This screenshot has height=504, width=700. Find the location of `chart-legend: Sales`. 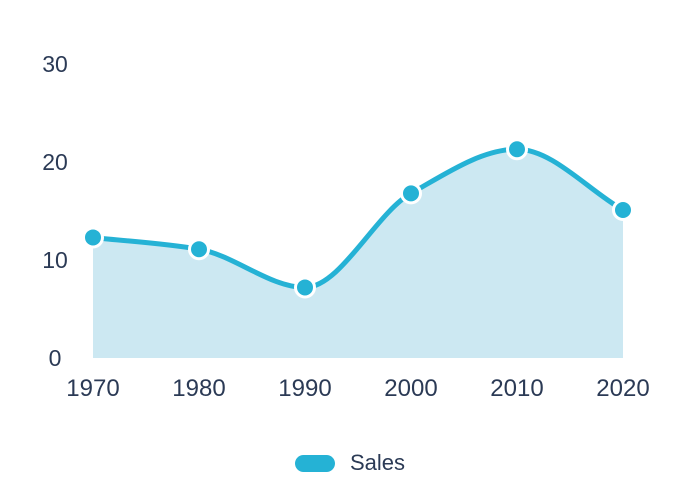

chart-legend: Sales is located at coordinates (350, 463).